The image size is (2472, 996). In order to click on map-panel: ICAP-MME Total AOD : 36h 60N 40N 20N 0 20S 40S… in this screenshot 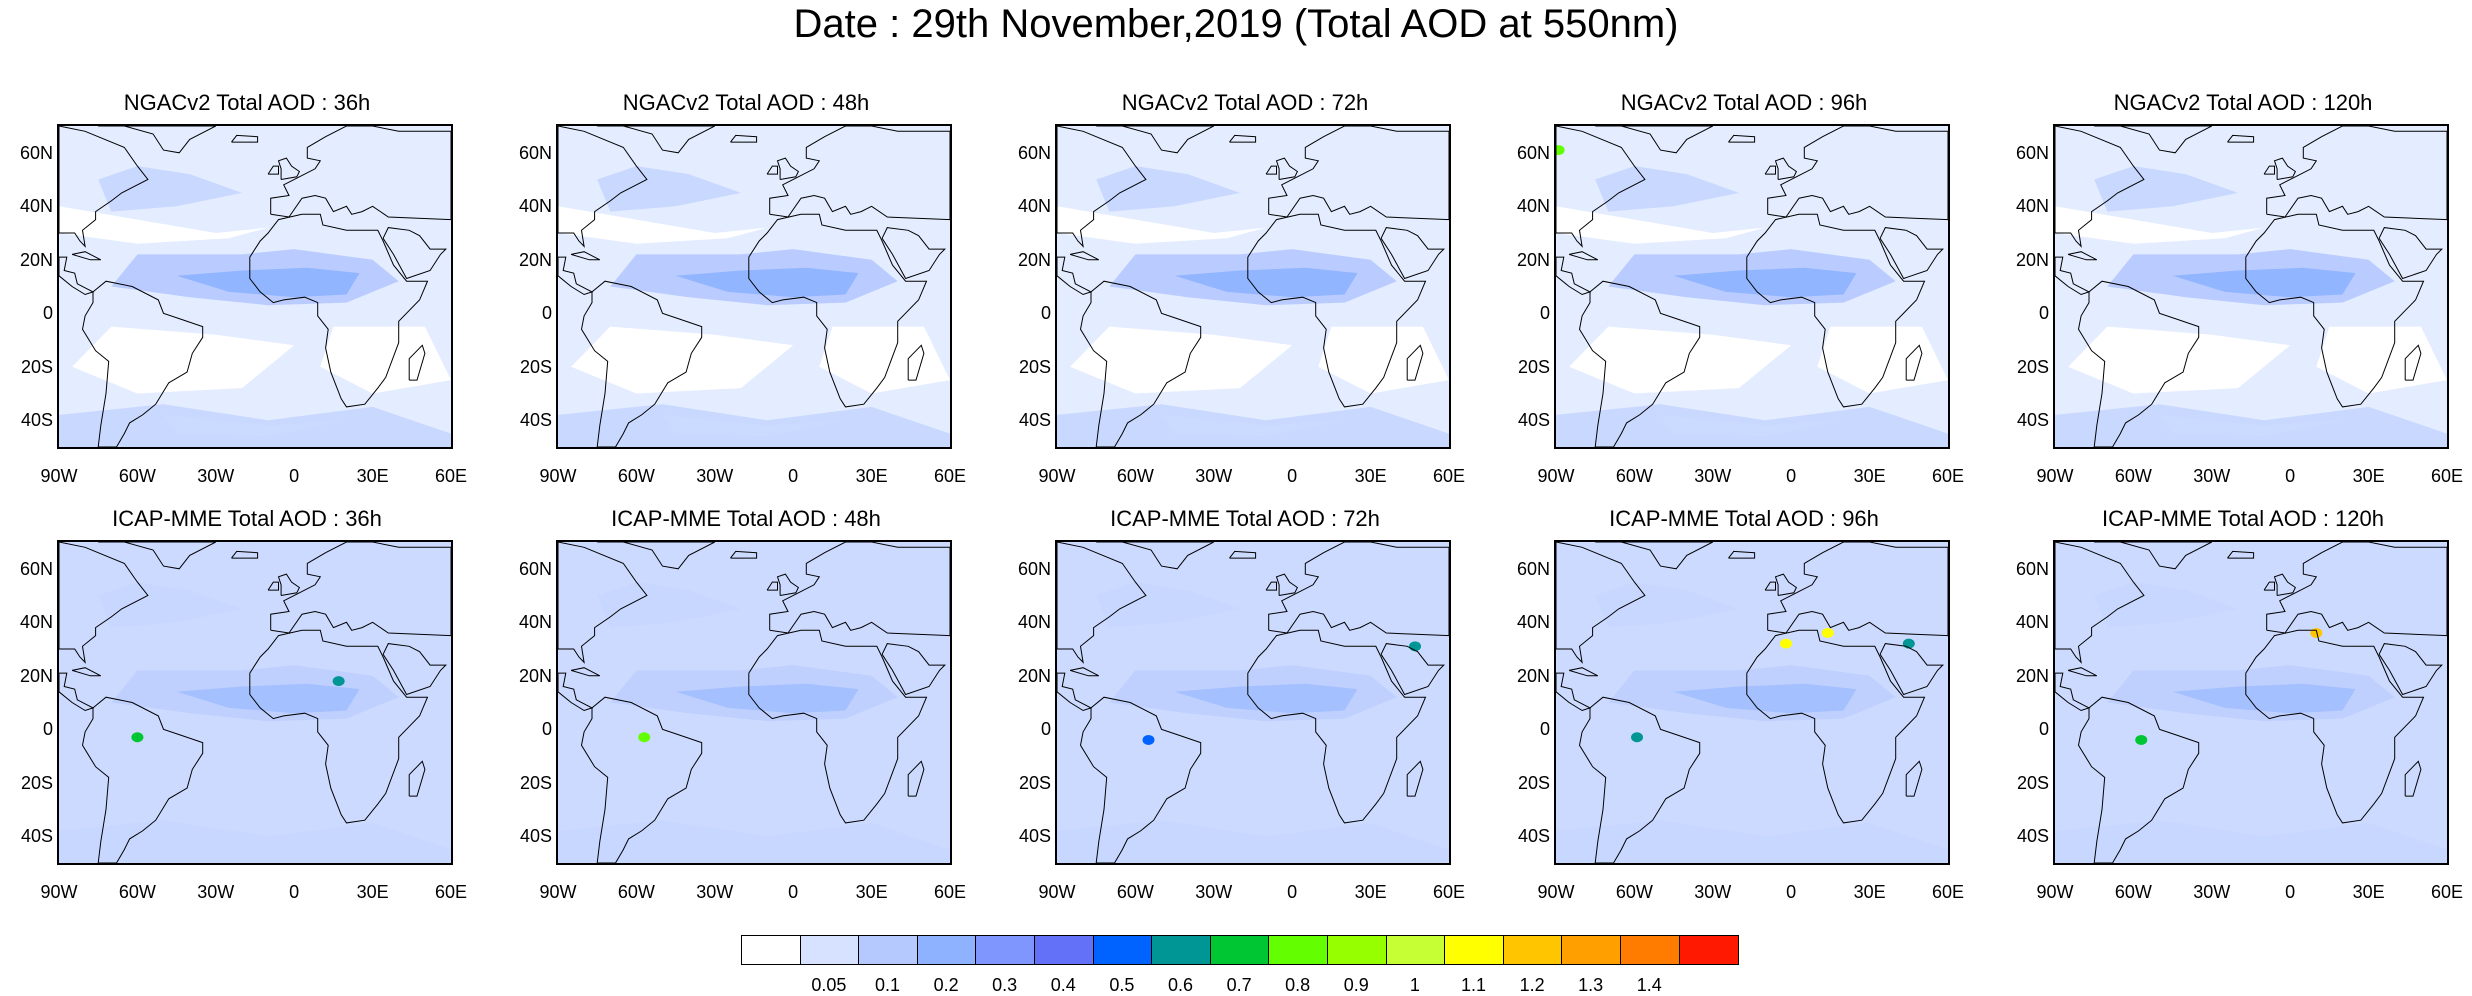, I will do `click(252, 716)`.